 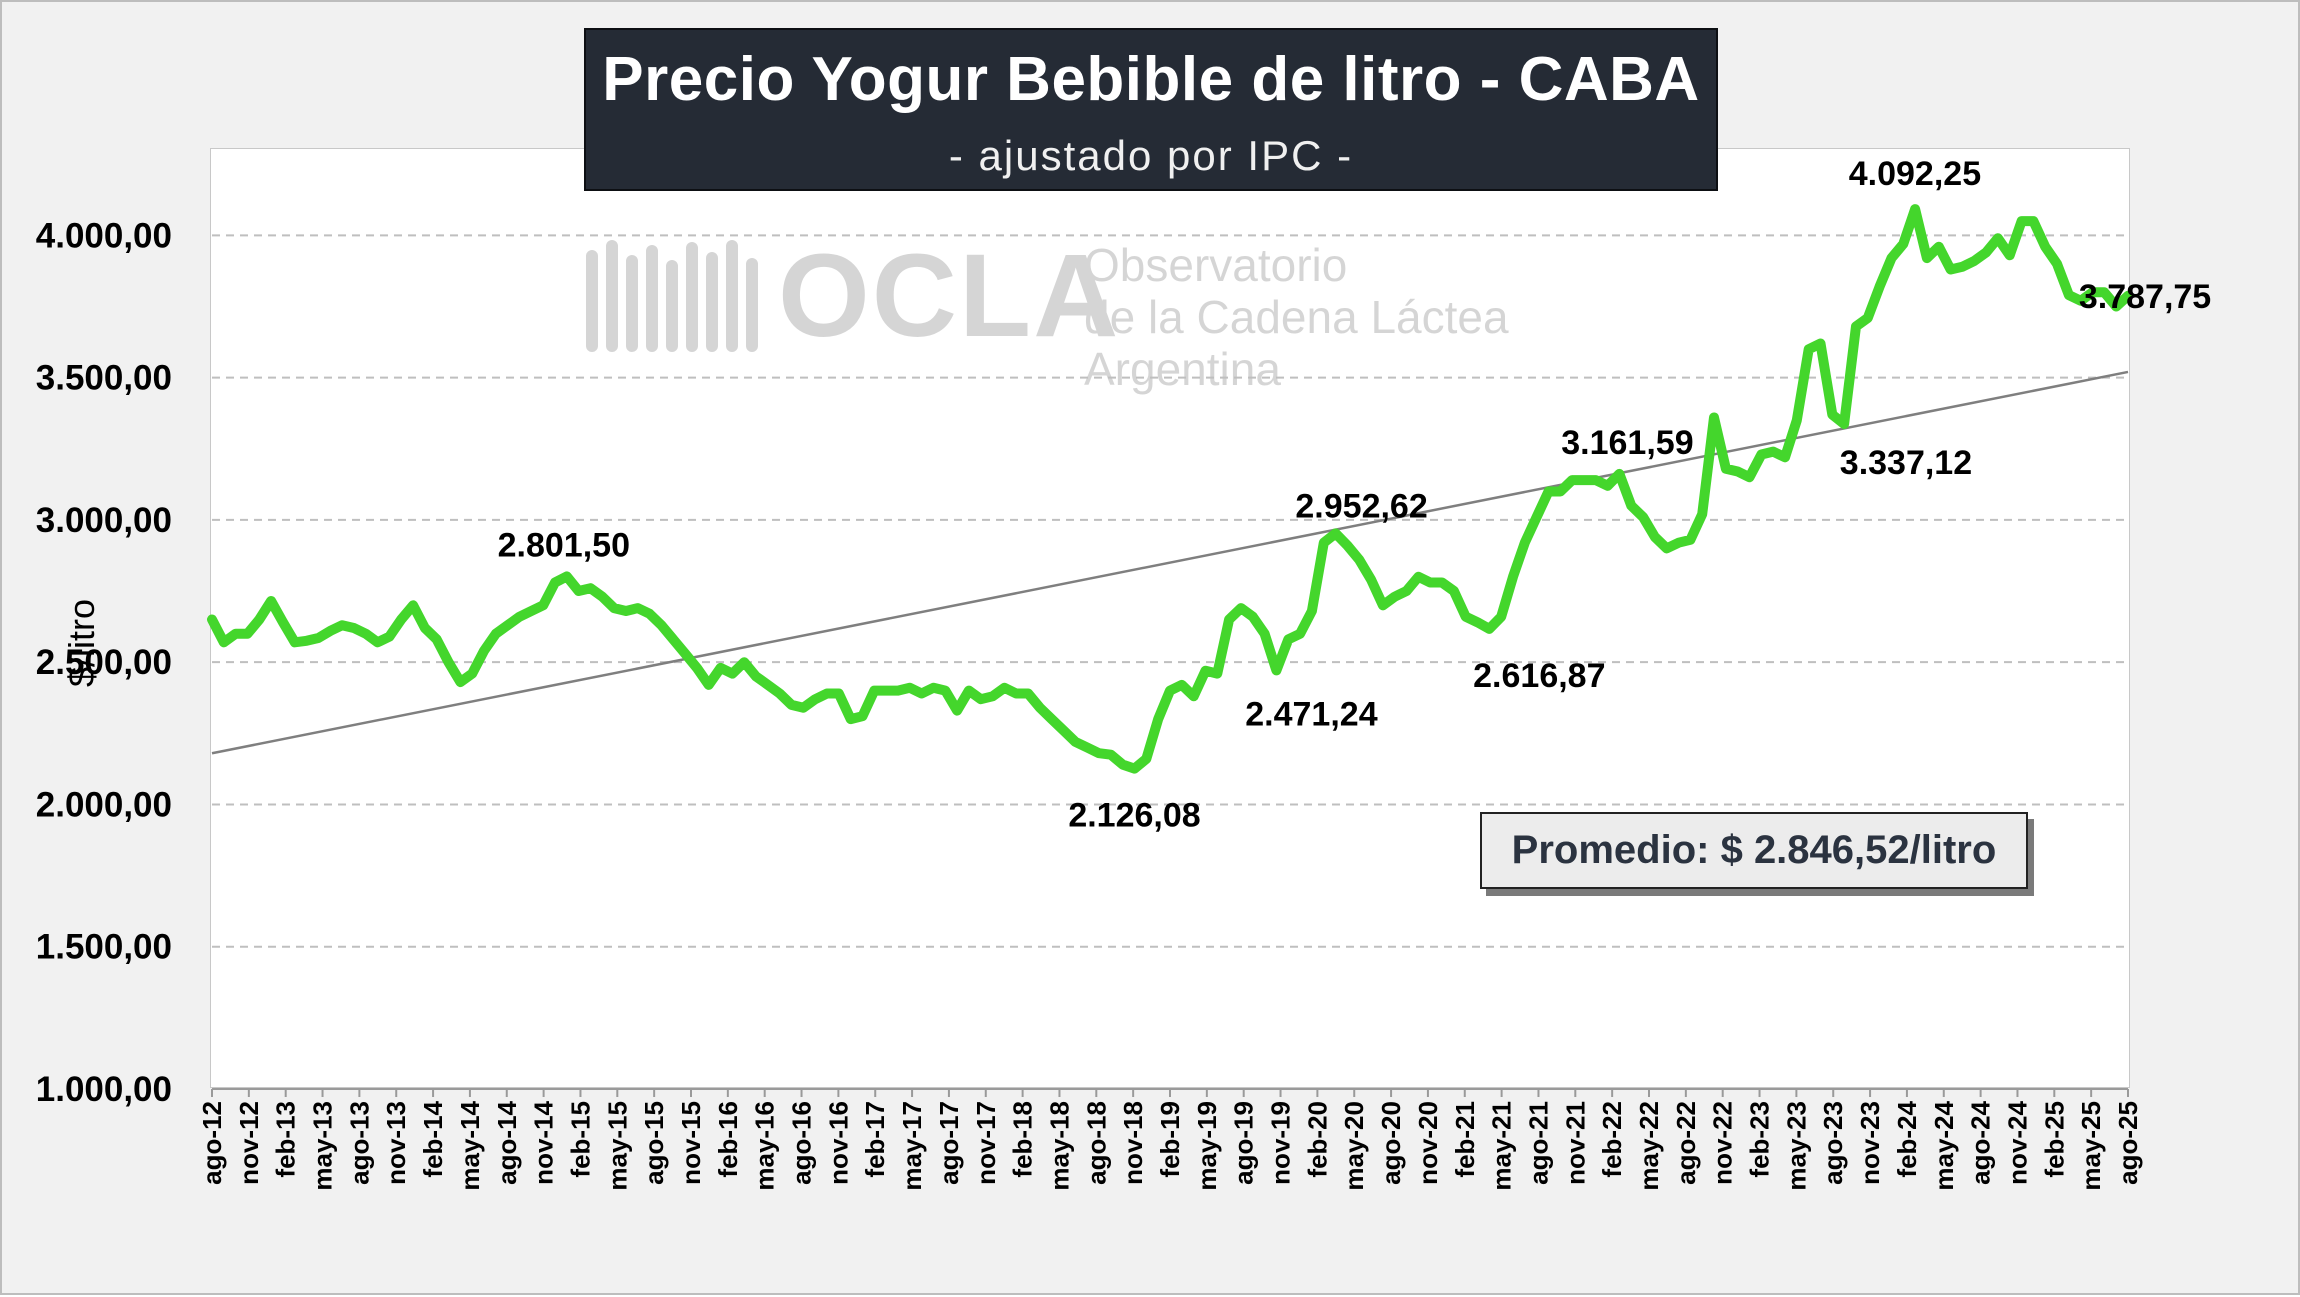 What do you see at coordinates (359, 1143) in the screenshot?
I see `x-tick-label: ago-13` at bounding box center [359, 1143].